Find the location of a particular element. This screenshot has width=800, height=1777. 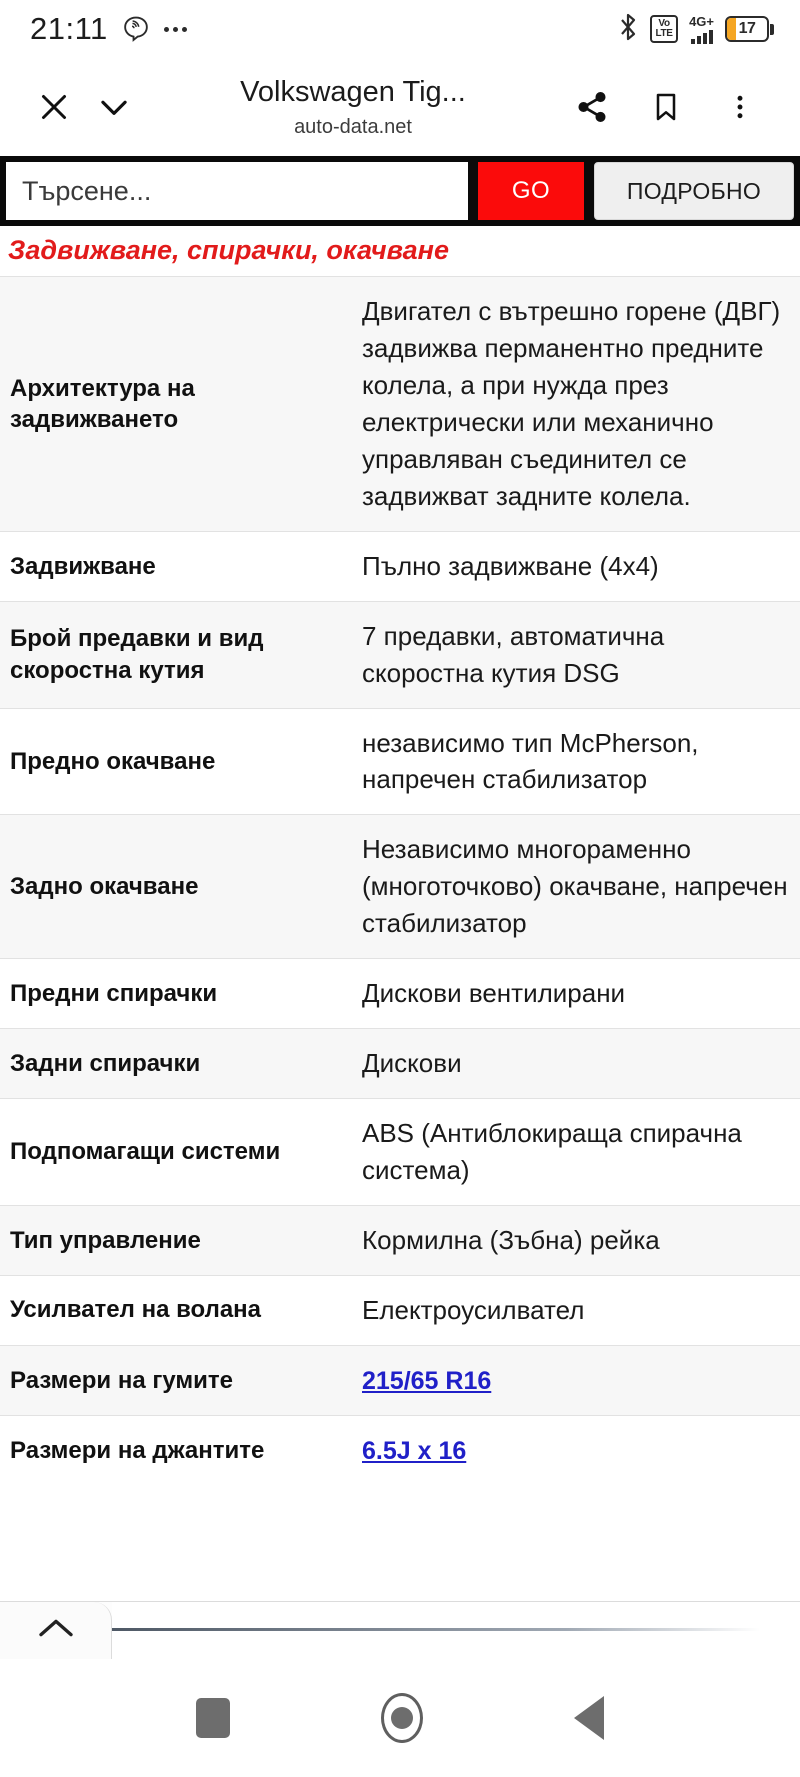

table-row: Тип управление Кормилна (Зъбна) рейка is located at coordinates (400, 1240).